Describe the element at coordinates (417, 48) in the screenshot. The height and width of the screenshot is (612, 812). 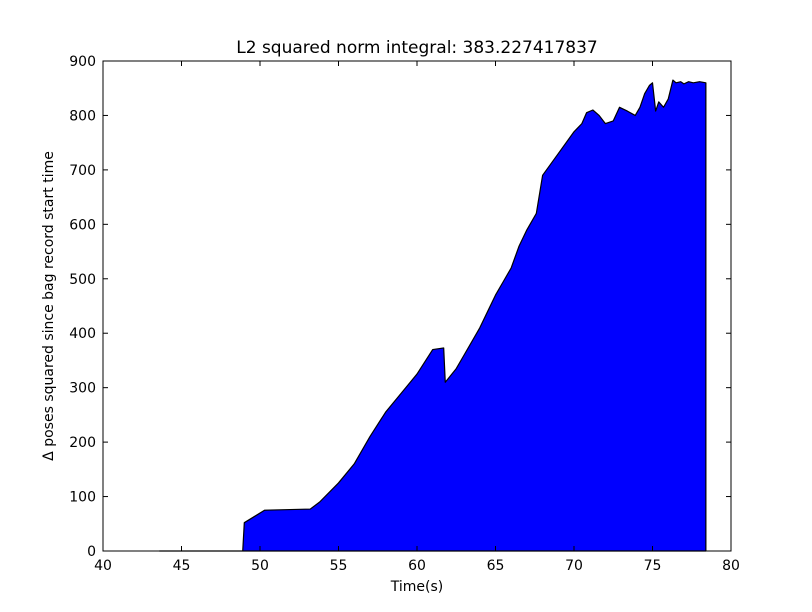
I see `chart-title: L2 squared norm integral: 383.227417837` at that location.